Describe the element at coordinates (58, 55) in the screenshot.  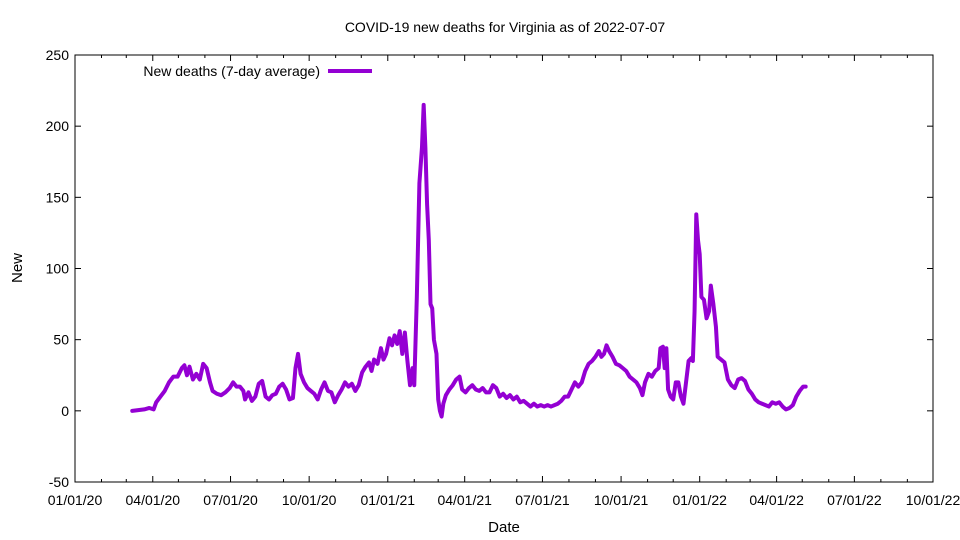
I see `y-tick-label: 250` at that location.